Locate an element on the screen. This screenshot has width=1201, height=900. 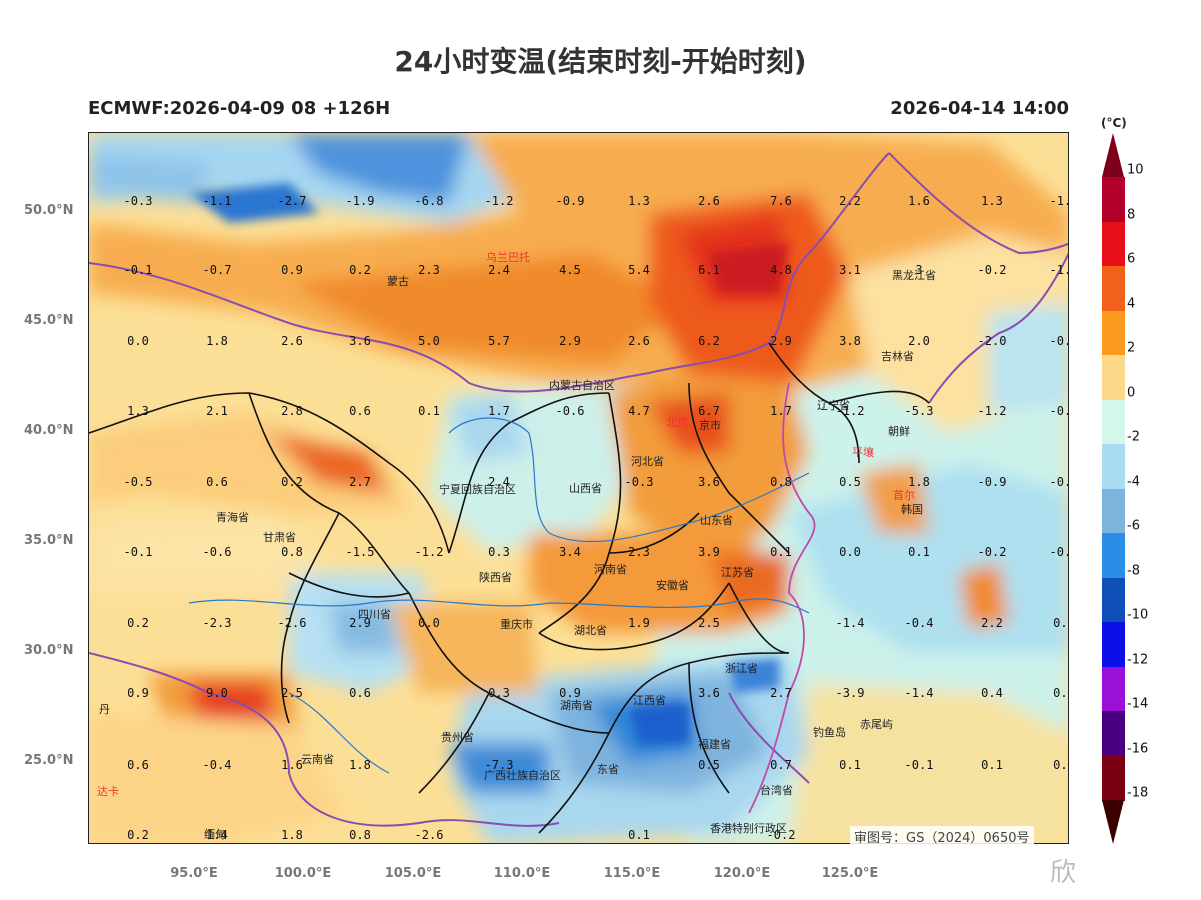
place-label: 朝鲜 is located at coordinates (899, 431).